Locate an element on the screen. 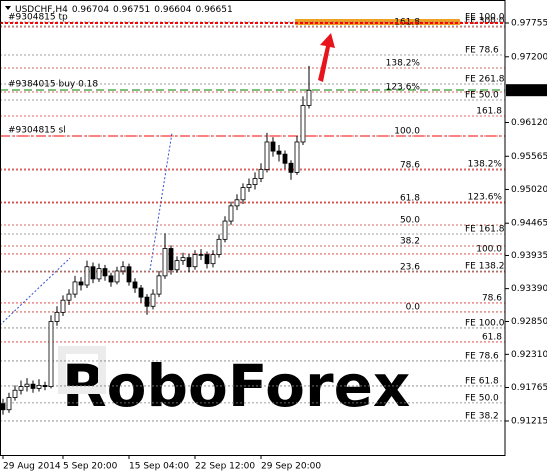 This screenshot has width=547, height=475. close-price: 0.96651 is located at coordinates (213, 10).